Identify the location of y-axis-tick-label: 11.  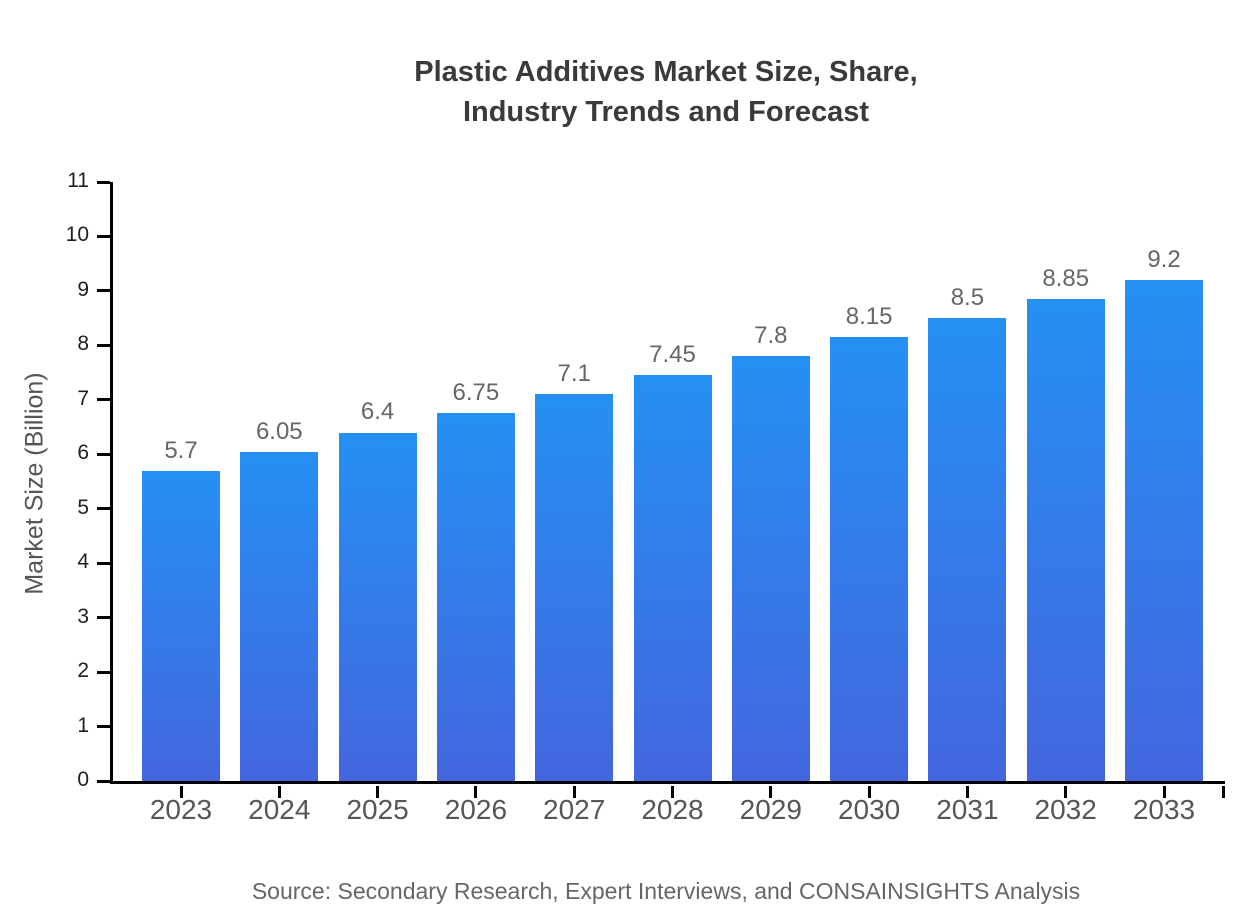
(78, 180).